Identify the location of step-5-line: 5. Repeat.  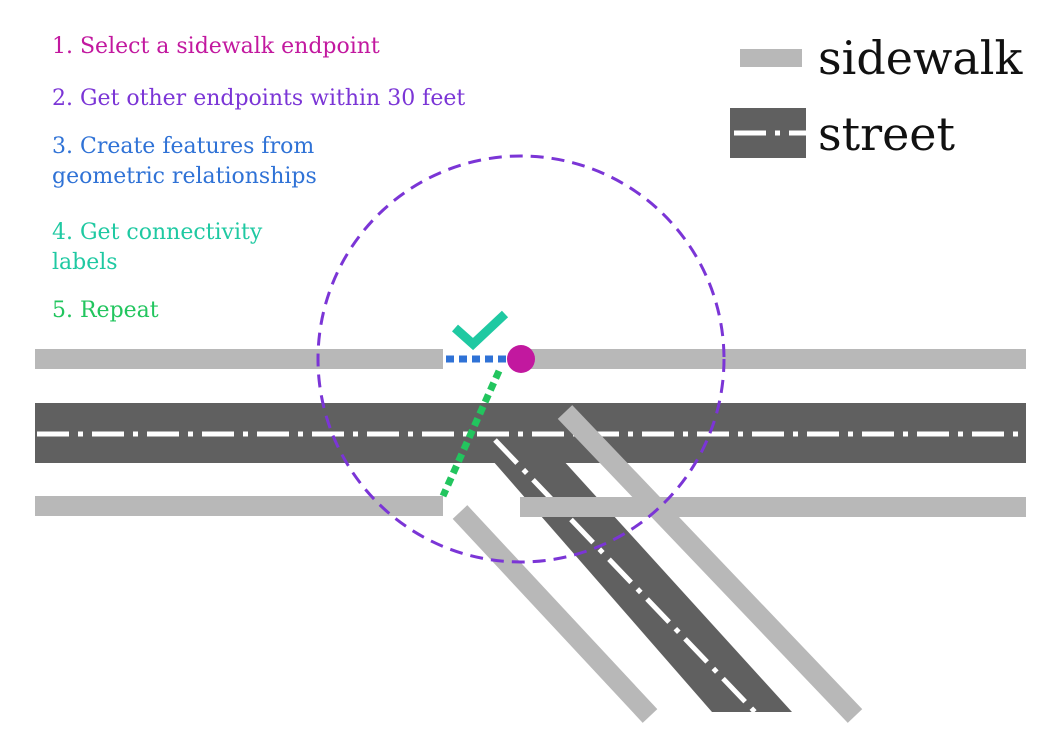
(105, 310).